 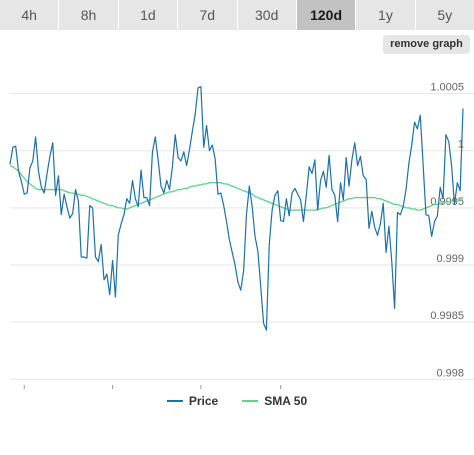 What do you see at coordinates (447, 316) in the screenshot?
I see `y-tick-label: 0.9985` at bounding box center [447, 316].